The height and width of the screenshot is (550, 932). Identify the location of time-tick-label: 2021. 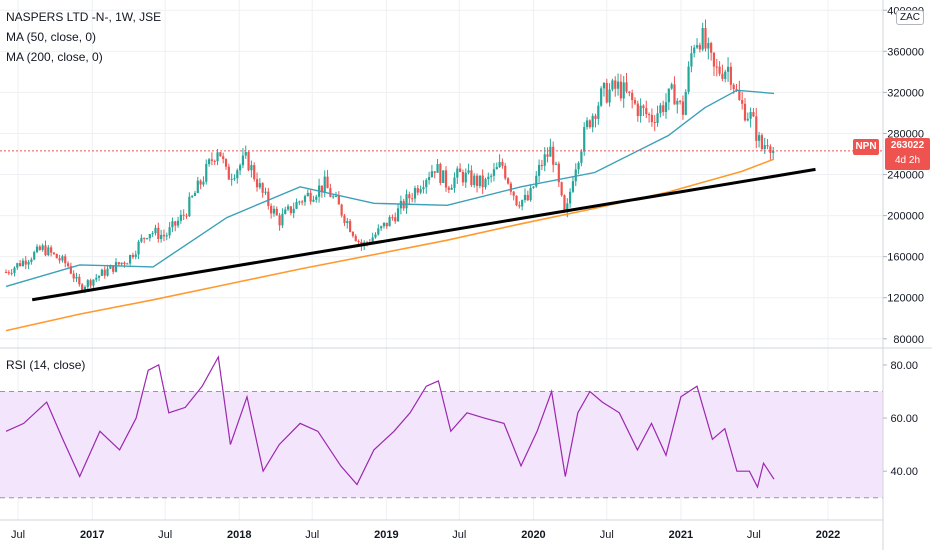
(681, 535).